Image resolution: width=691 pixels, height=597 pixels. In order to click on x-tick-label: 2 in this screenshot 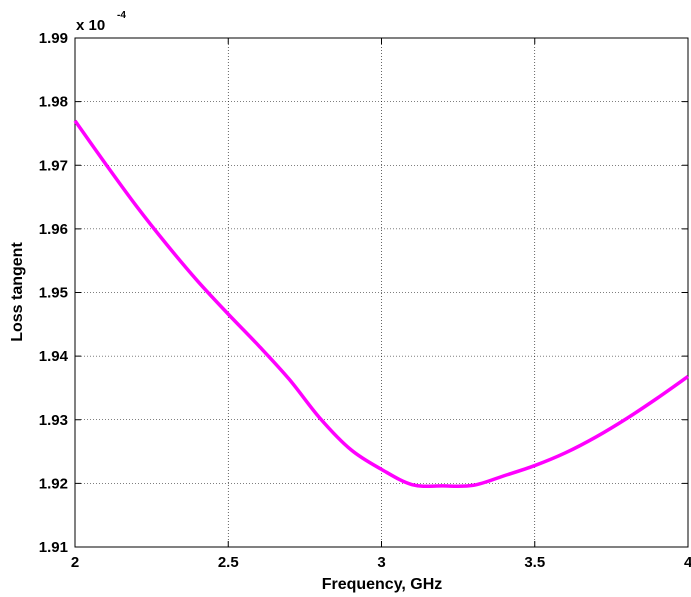, I will do `click(75, 562)`.